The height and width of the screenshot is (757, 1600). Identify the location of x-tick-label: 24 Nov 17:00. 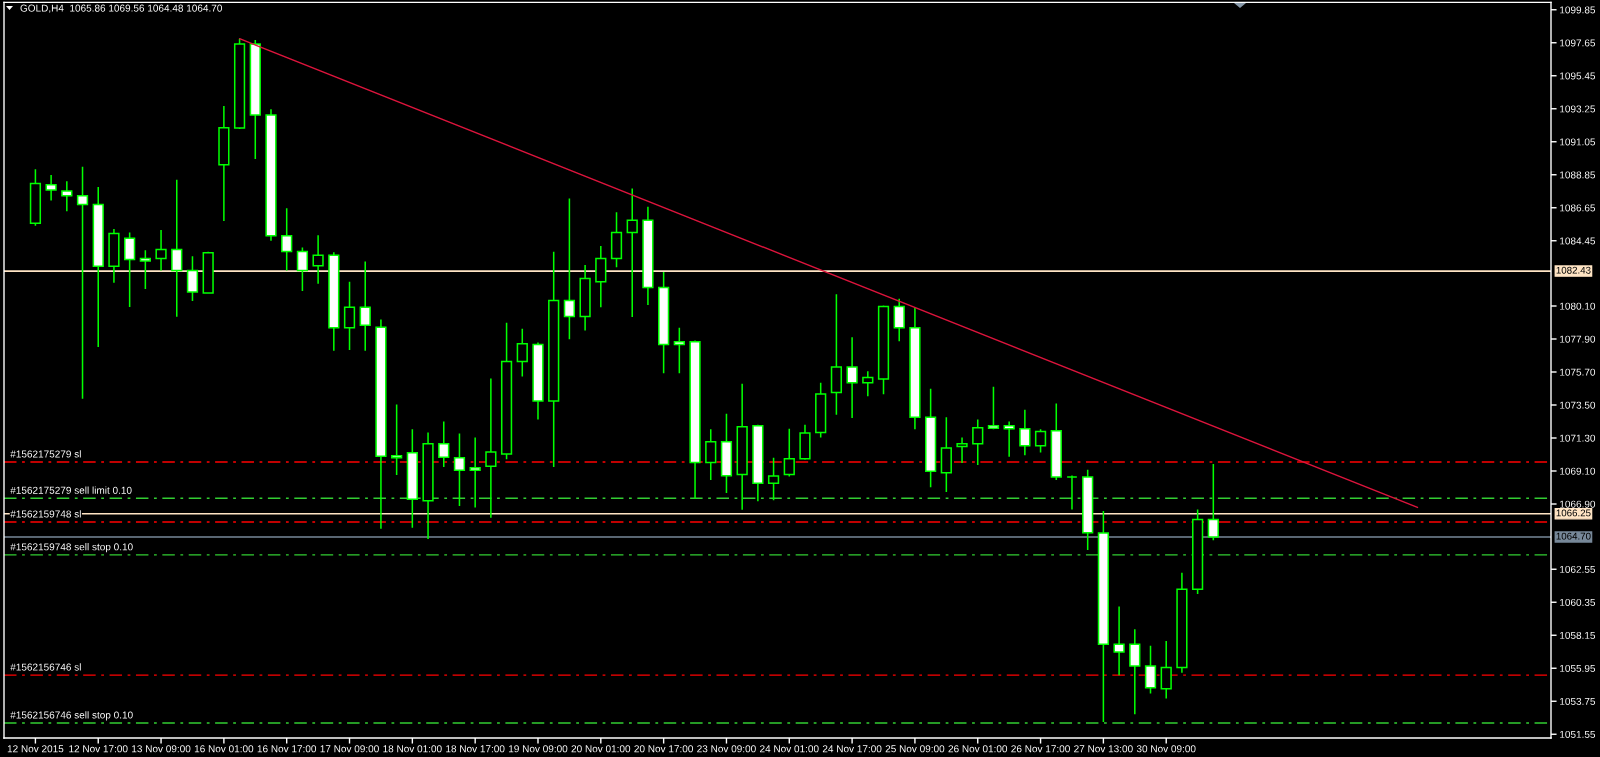
(852, 749).